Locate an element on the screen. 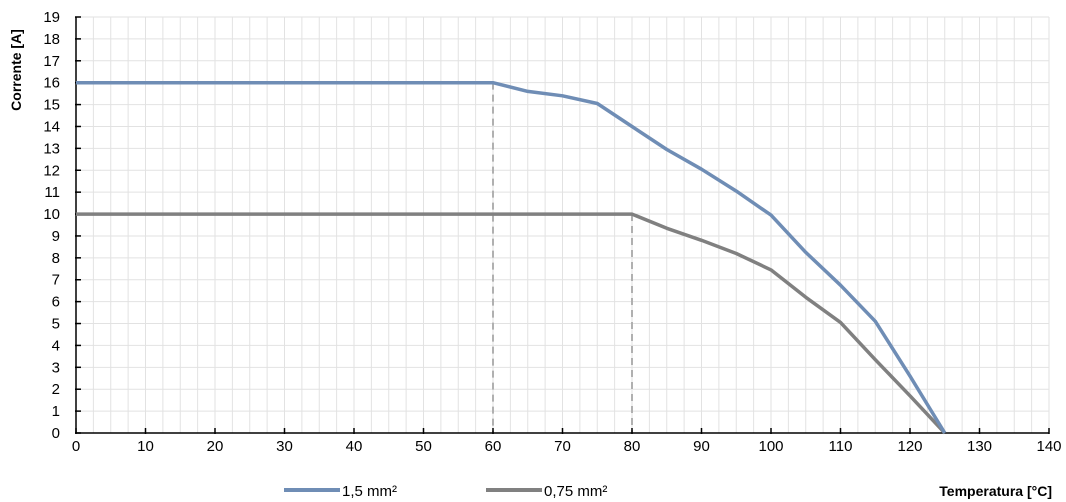 The width and height of the screenshot is (1066, 502). y-tick-label: 8 is located at coordinates (56, 258).